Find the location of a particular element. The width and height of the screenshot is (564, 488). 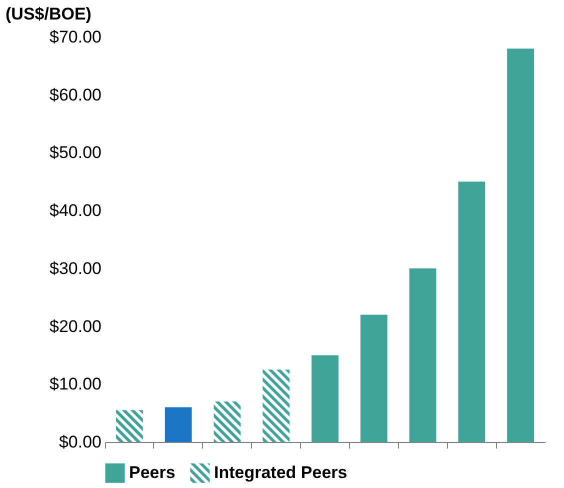

legend-label: Peers is located at coordinates (152, 472).